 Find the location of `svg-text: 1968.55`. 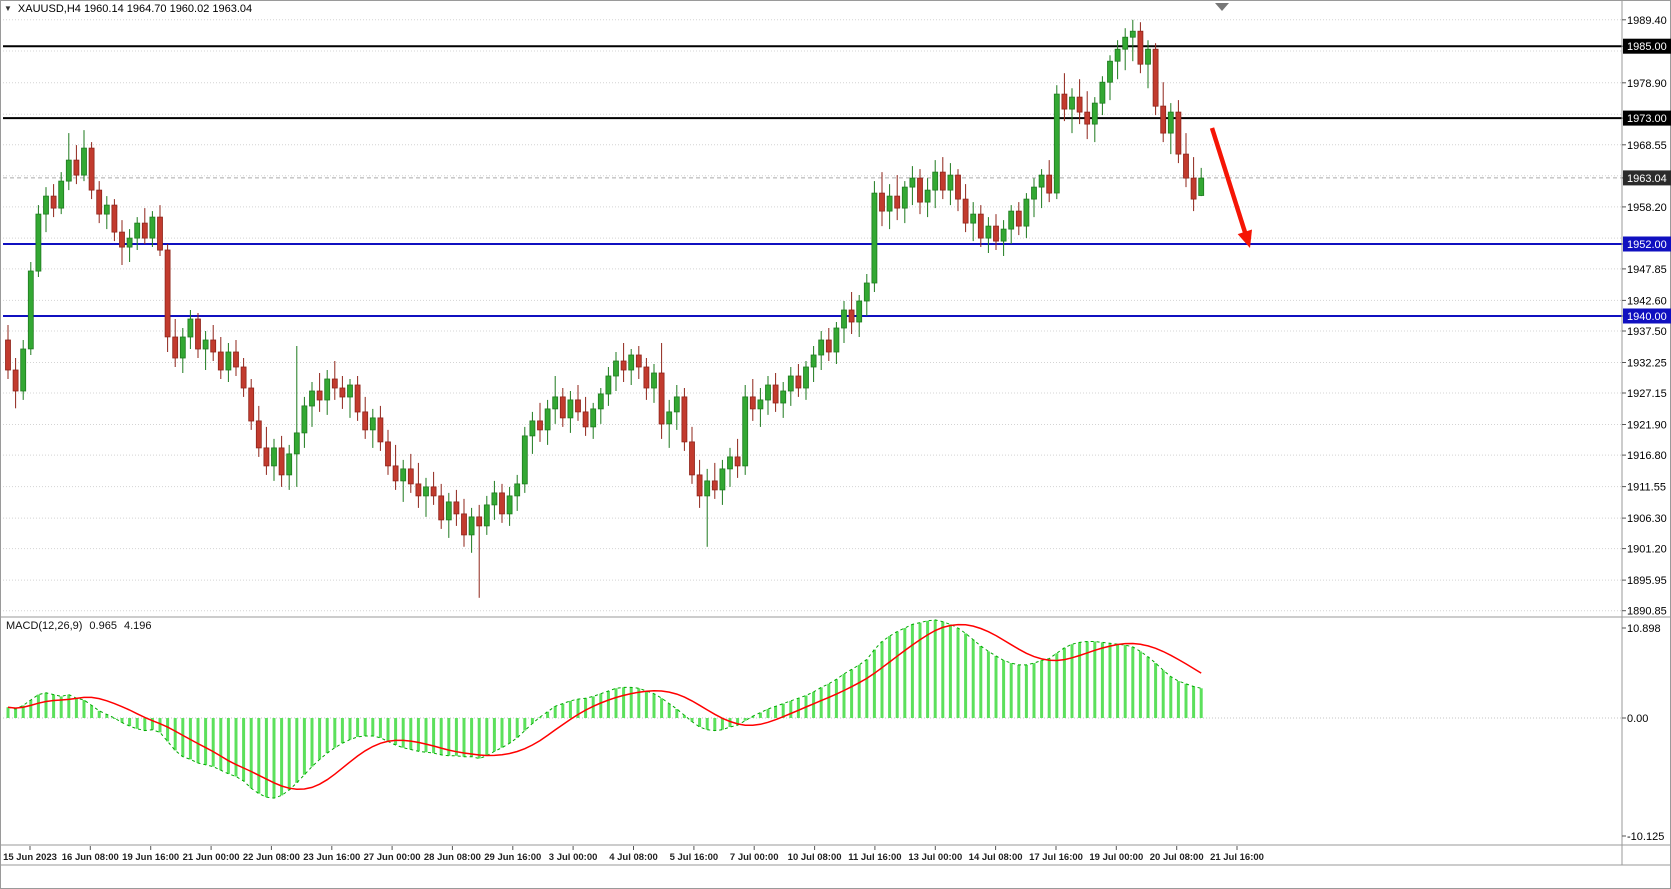

svg-text: 1968.55 is located at coordinates (1647, 146).